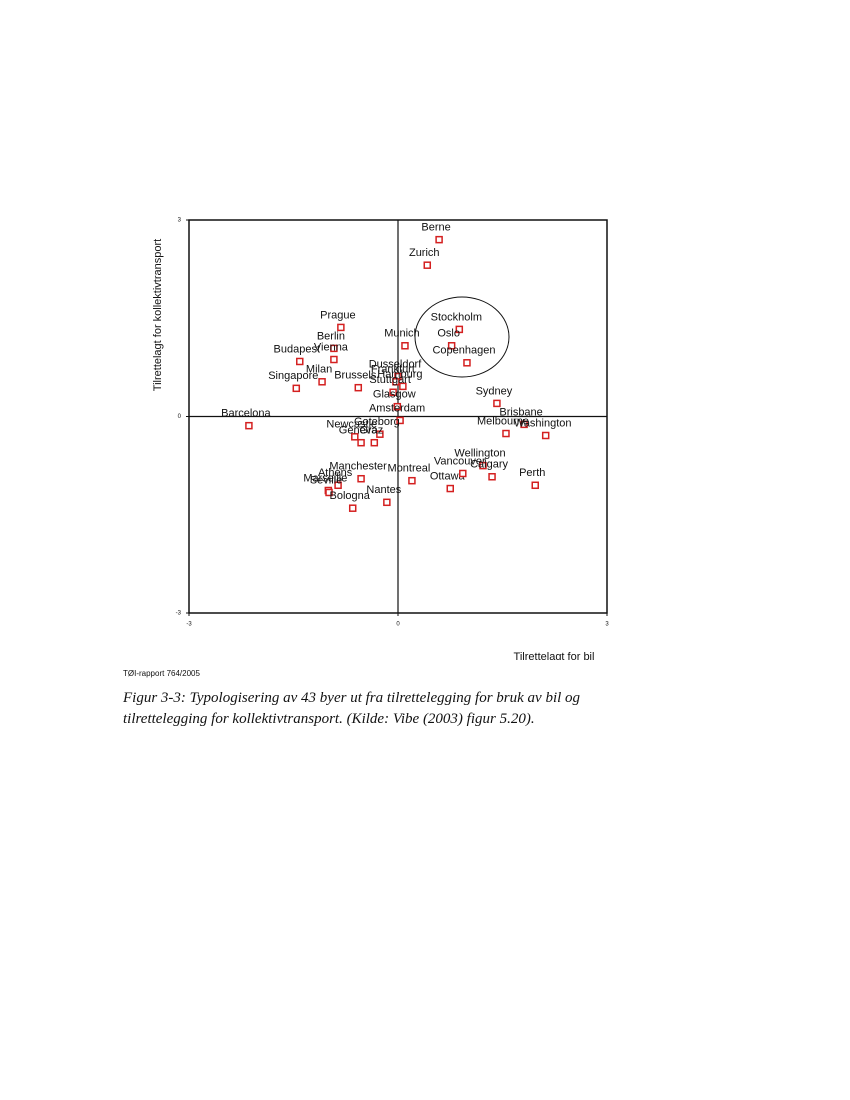 The width and height of the screenshot is (850, 1100). Describe the element at coordinates (554, 655) in the screenshot. I see `x-axis-label: Tilrettelagt for bil` at that location.